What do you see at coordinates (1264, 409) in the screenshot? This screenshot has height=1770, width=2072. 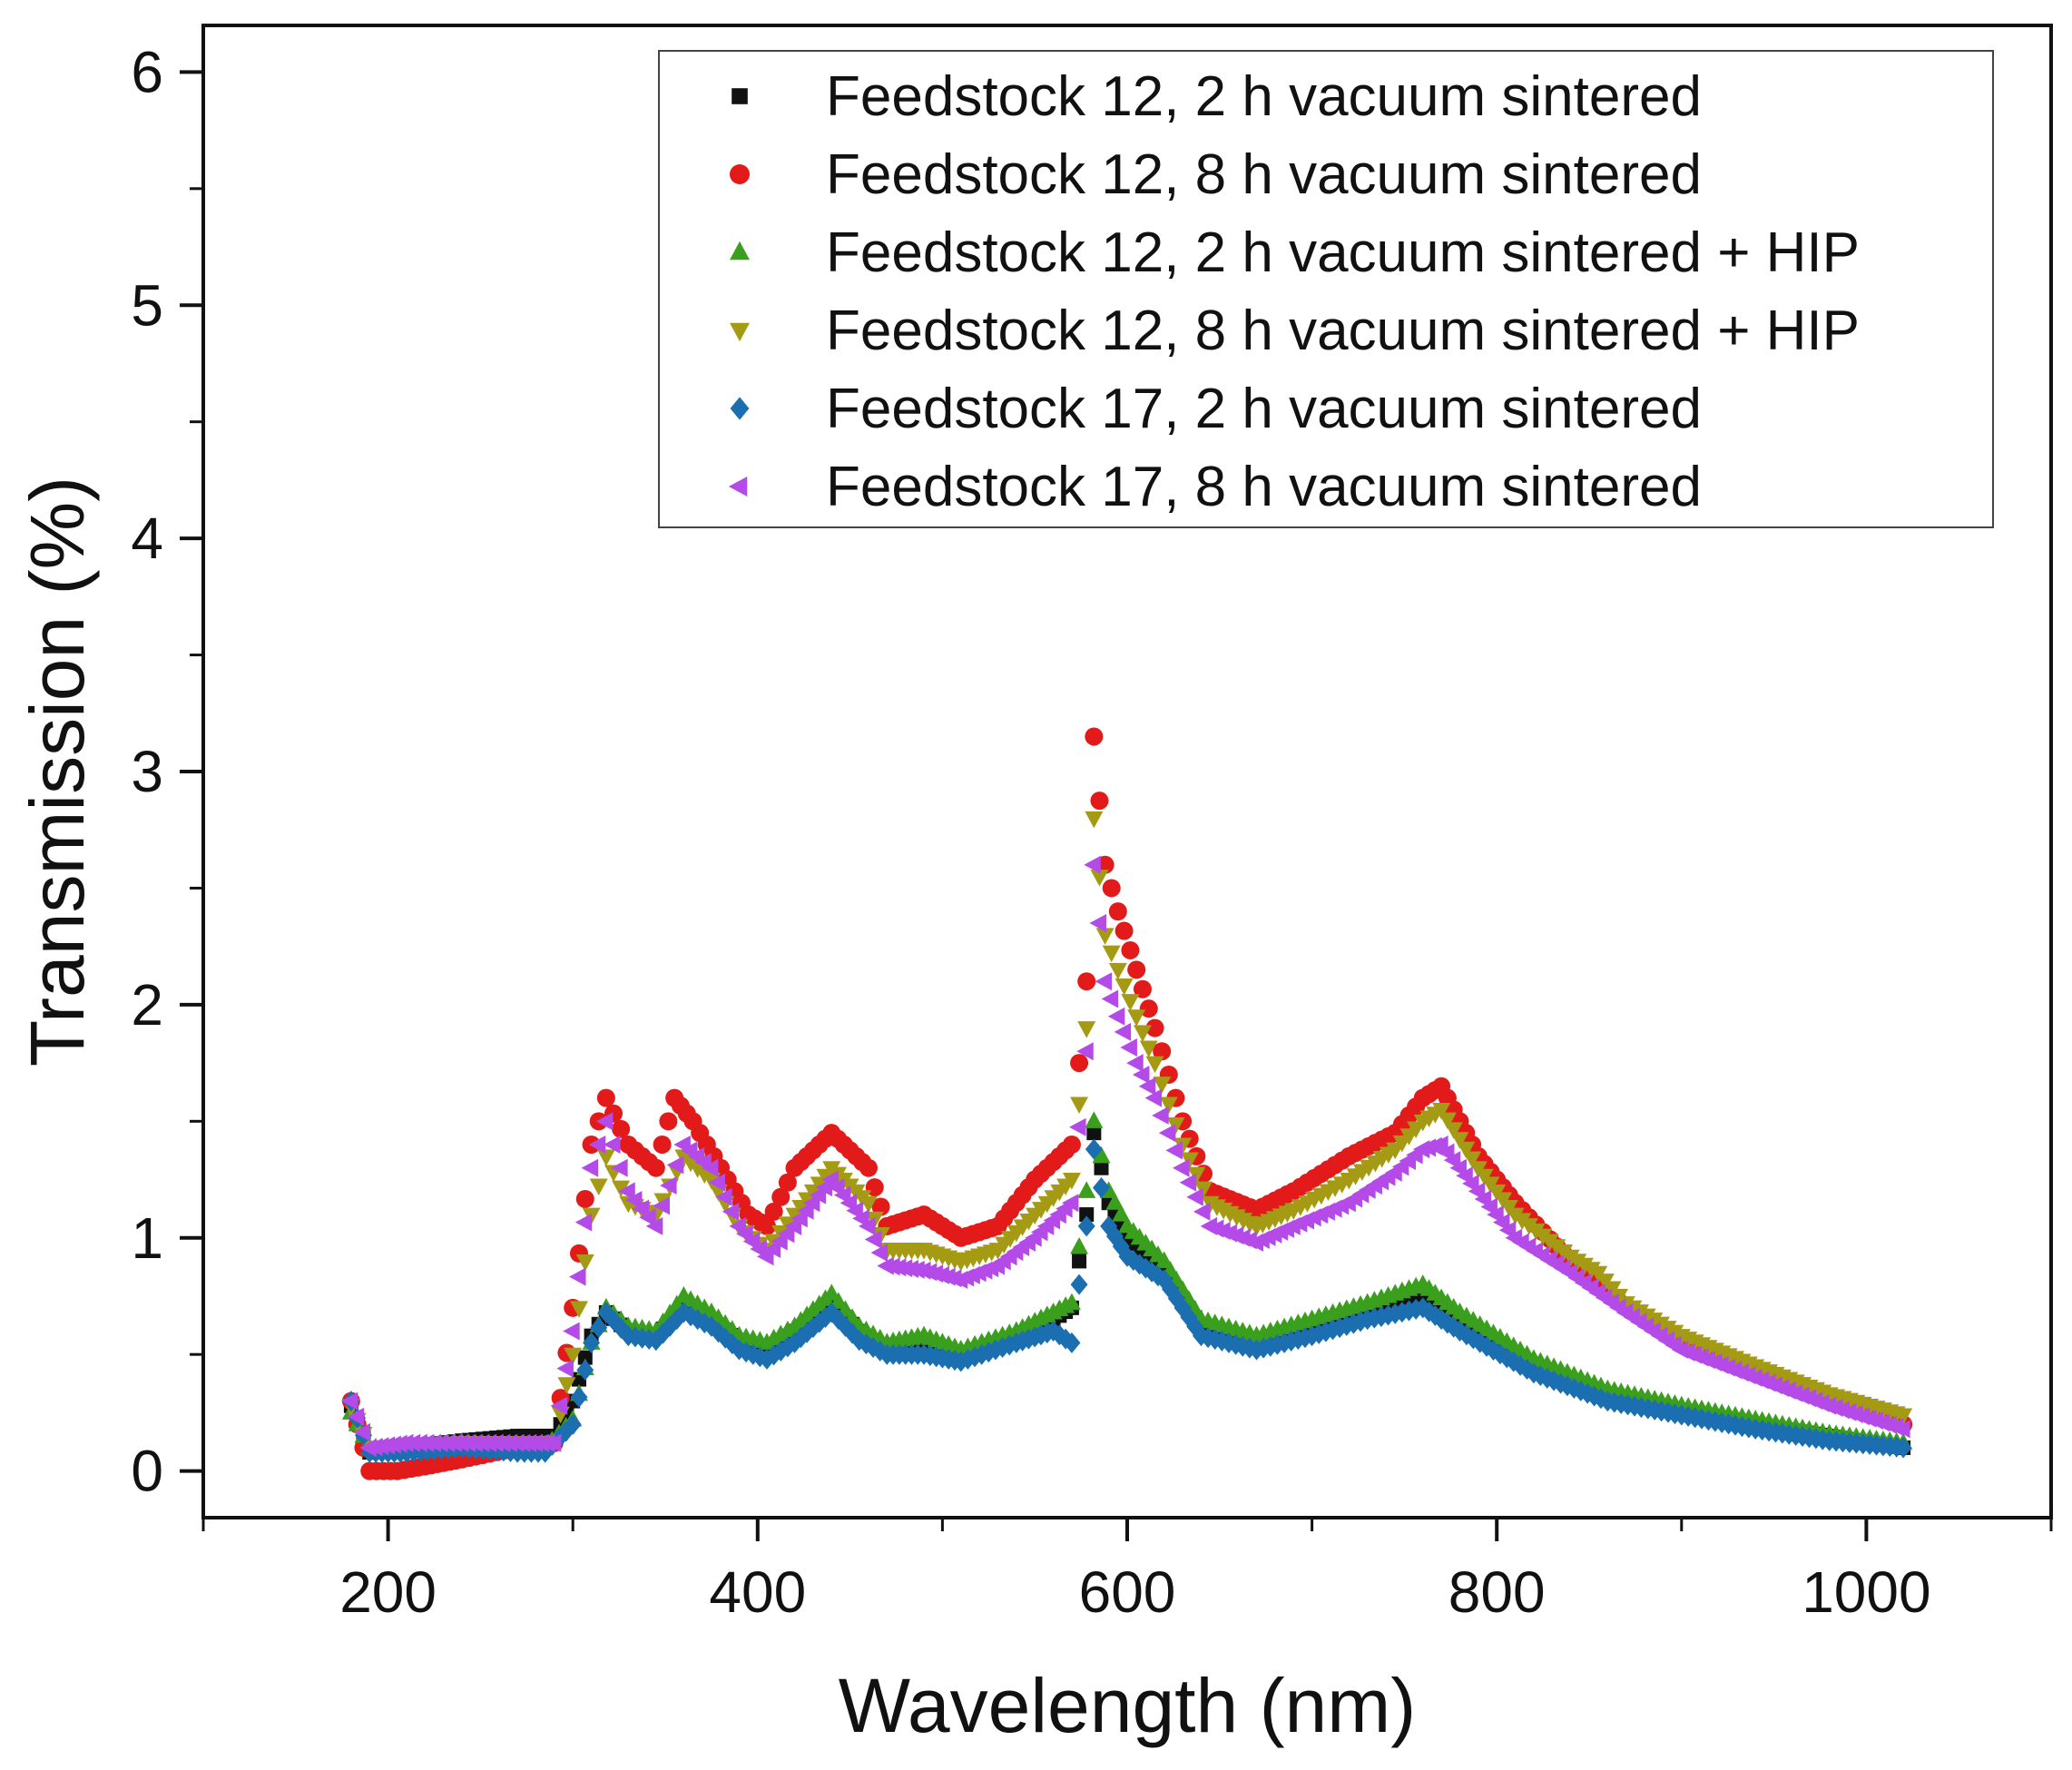 I see `legend-label-5: Feedstock 17, 2 h vacuum sintered` at bounding box center [1264, 409].